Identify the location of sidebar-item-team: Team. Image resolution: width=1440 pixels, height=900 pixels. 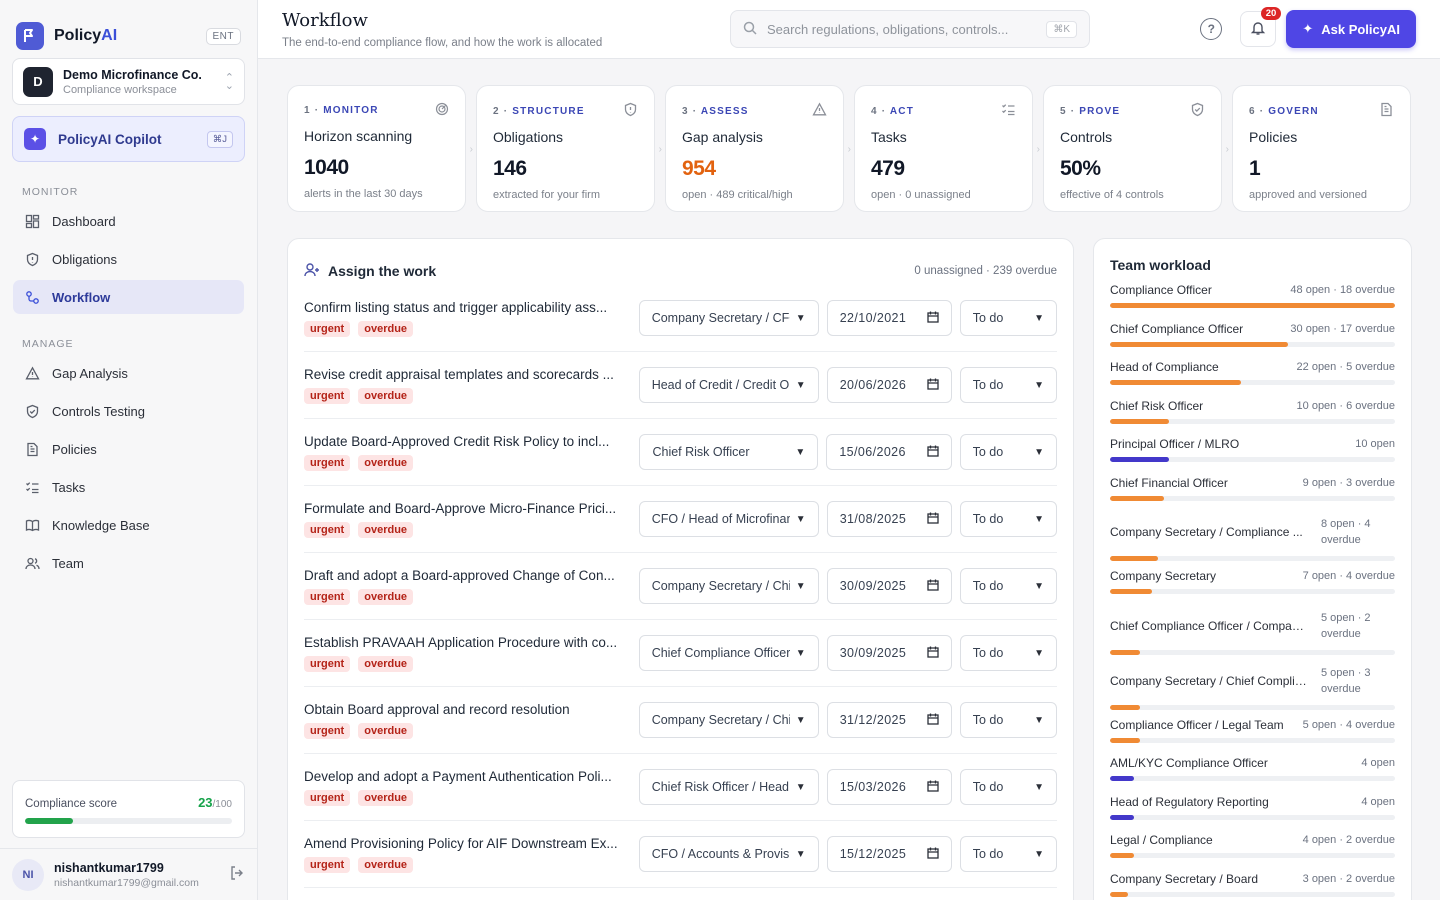
(128, 563).